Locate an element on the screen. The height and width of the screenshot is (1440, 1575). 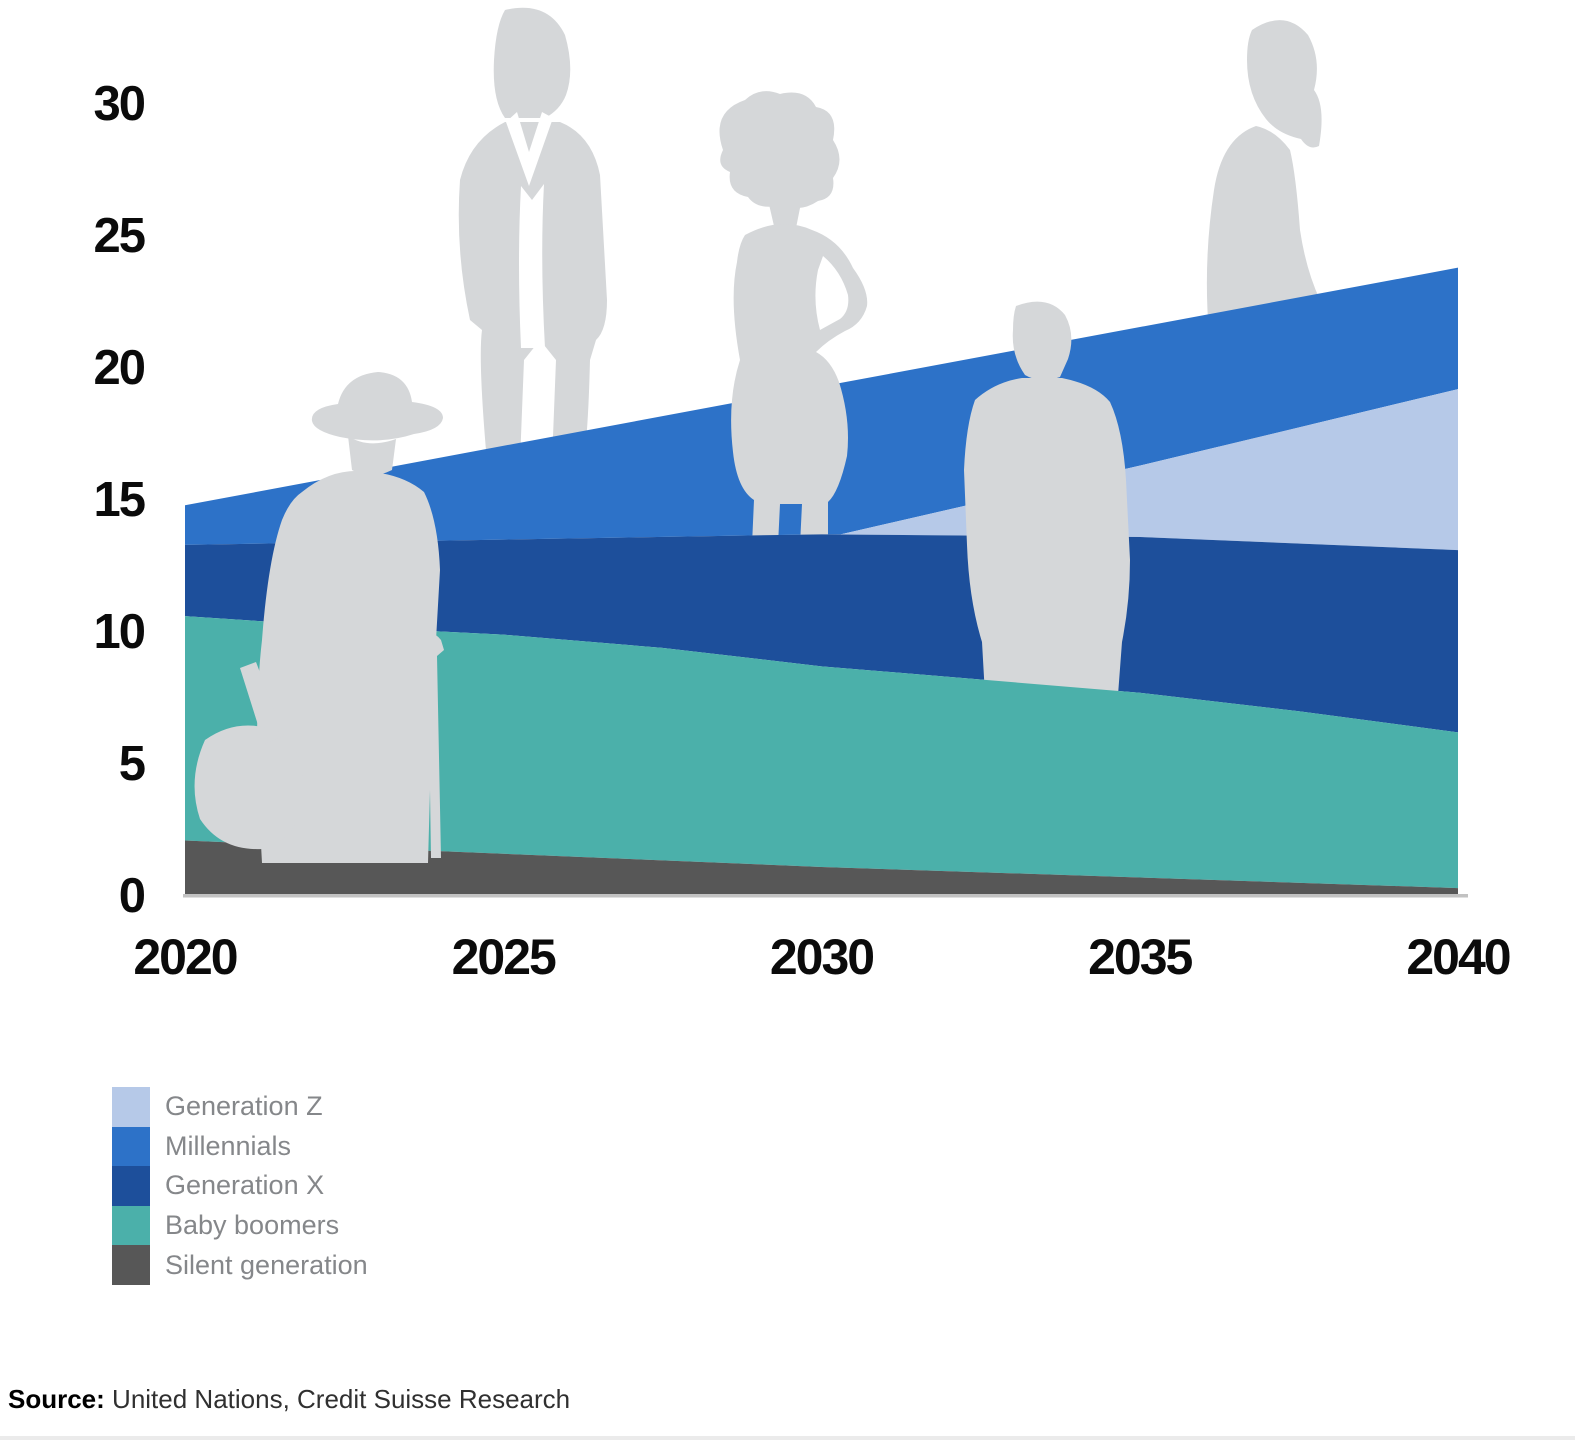
y-tick-label: 10 is located at coordinates (119, 632).